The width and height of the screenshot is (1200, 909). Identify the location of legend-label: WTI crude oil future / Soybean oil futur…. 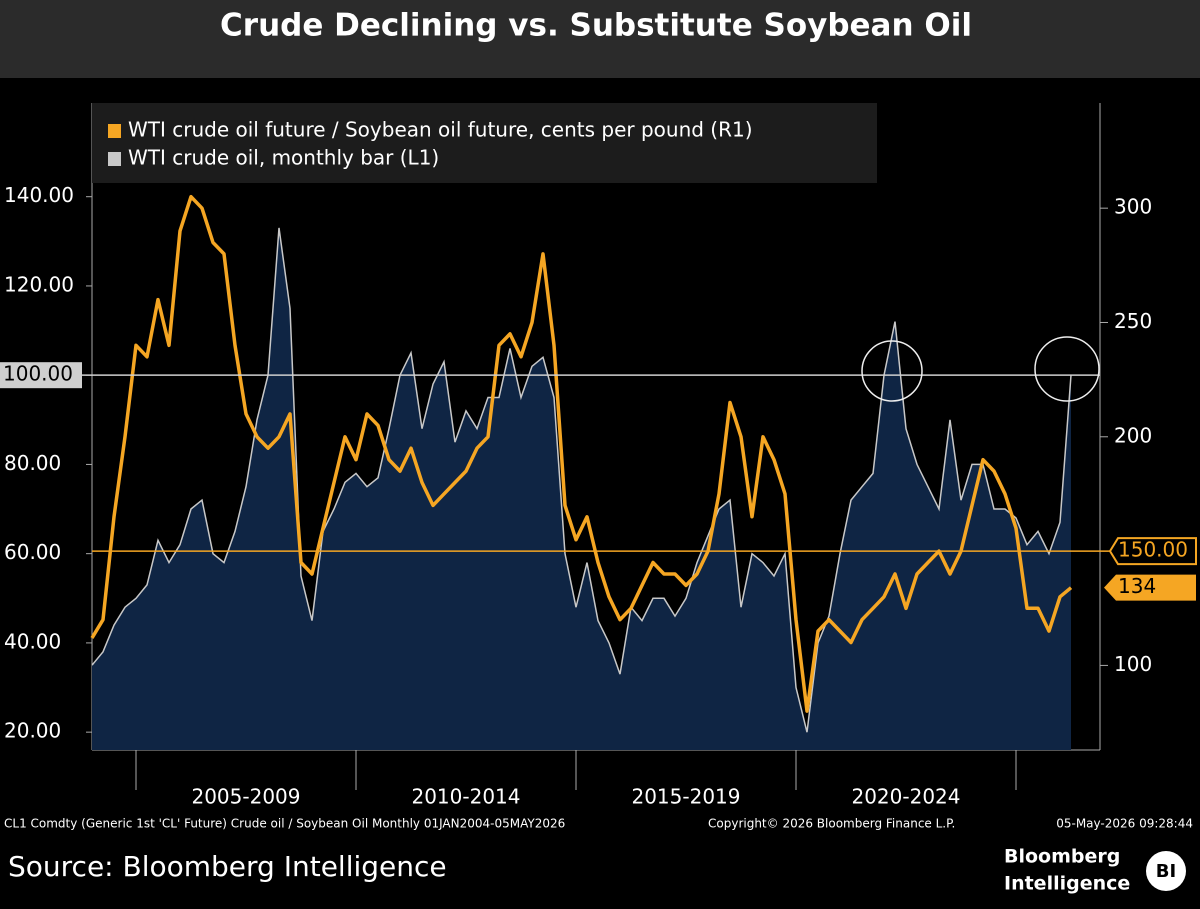
(440, 130).